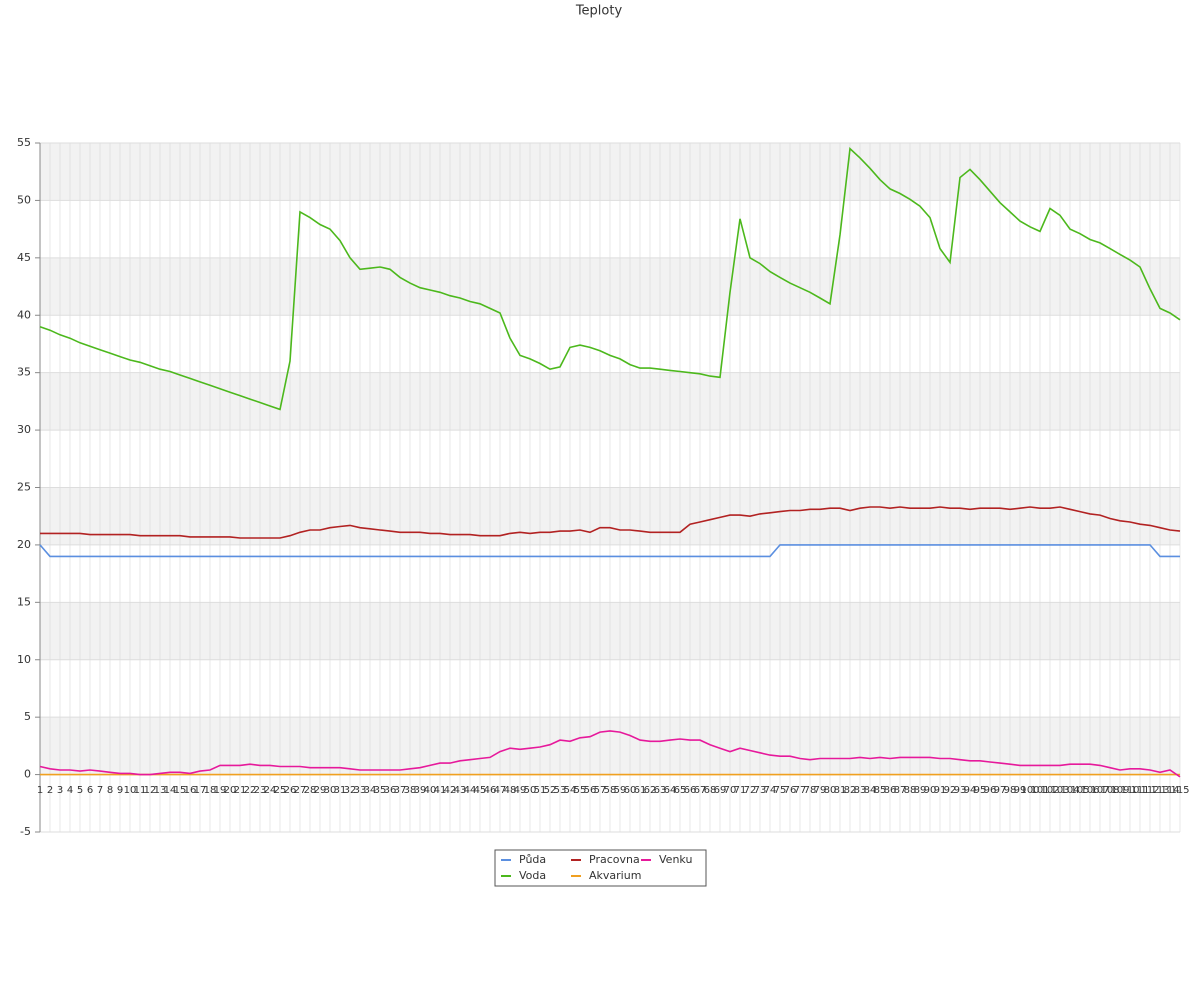 The image size is (1200, 1000). I want to click on y-tick-label: 0, so click(27, 774).